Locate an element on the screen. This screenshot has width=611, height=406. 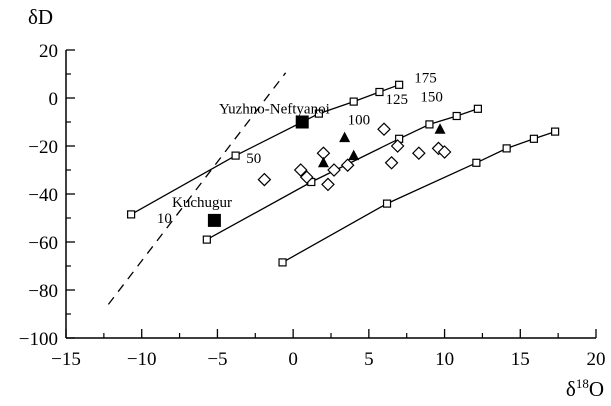
x-tick-label: −5 is located at coordinates (217, 359).